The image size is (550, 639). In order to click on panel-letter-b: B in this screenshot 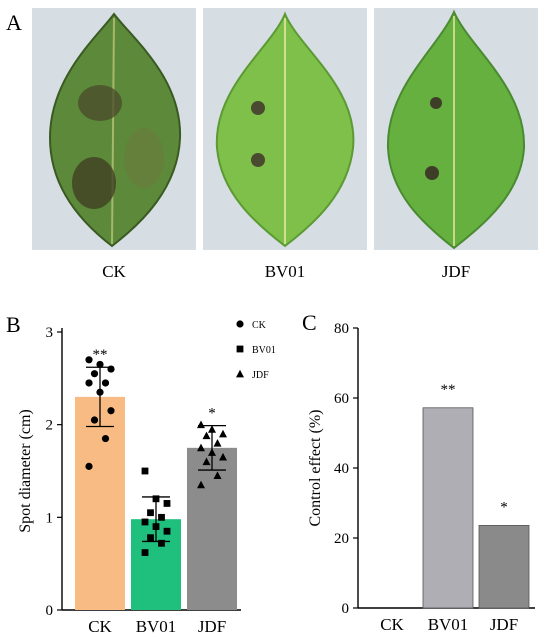, I will do `click(13, 324)`.